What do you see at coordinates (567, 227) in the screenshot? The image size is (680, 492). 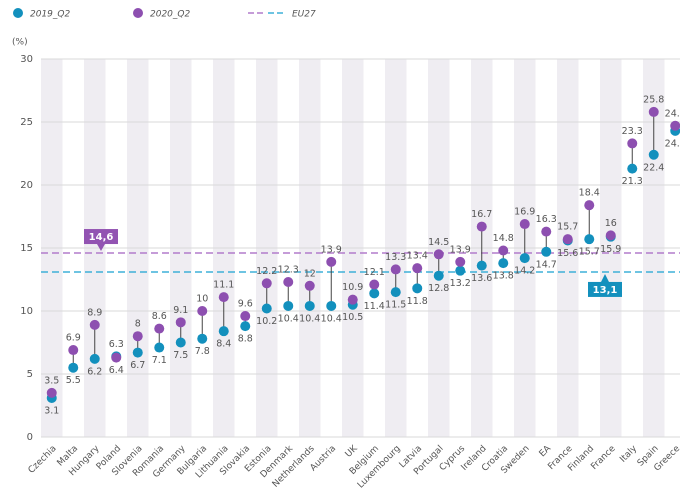 I see `value-label: 15.7` at bounding box center [567, 227].